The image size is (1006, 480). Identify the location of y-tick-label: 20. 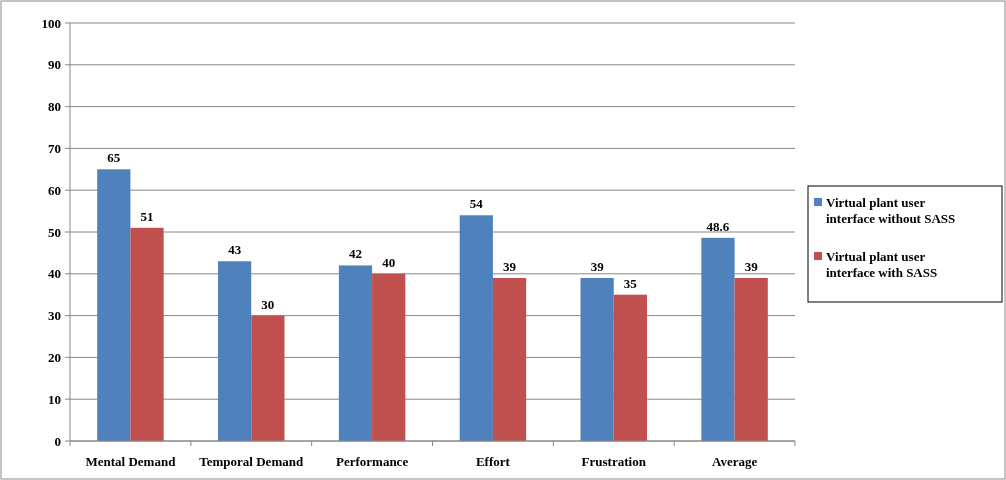
(54, 357).